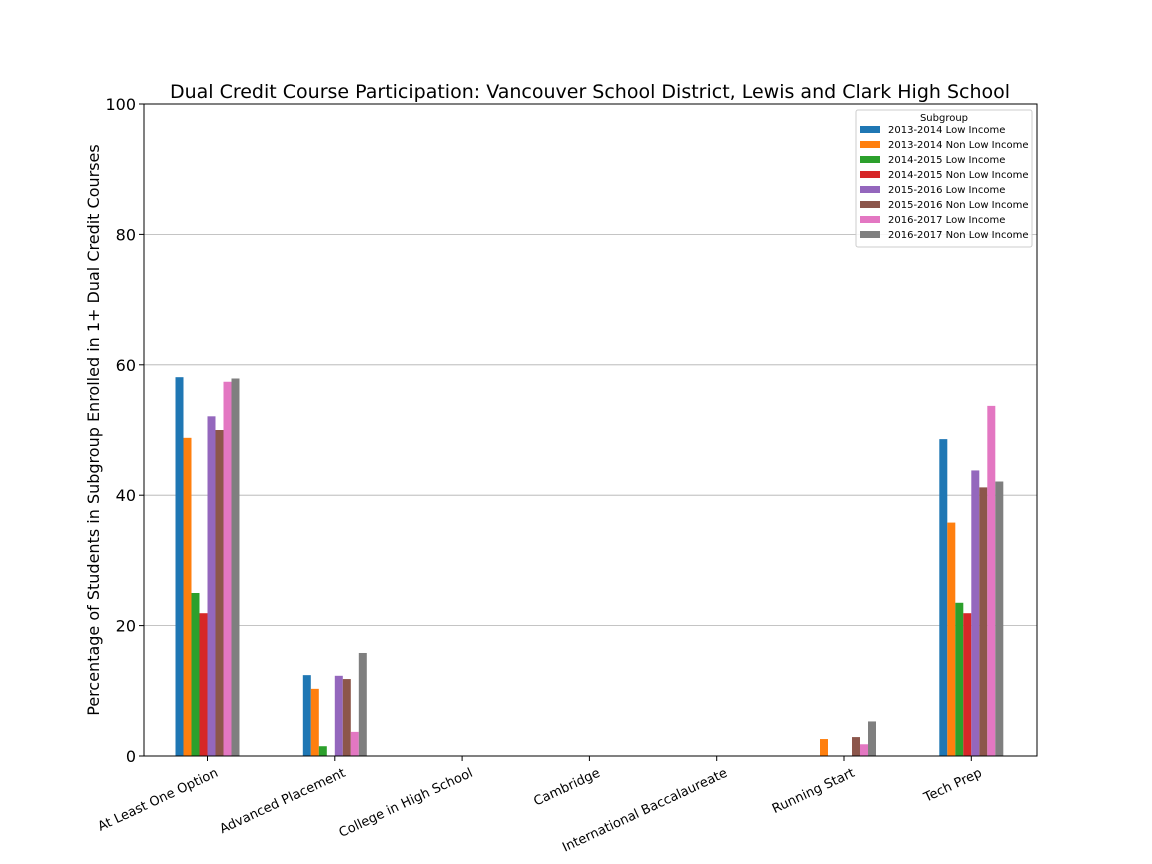  Describe the element at coordinates (946, 130) in the screenshot. I see `legend-label: 2013-2014 Low Income` at that location.